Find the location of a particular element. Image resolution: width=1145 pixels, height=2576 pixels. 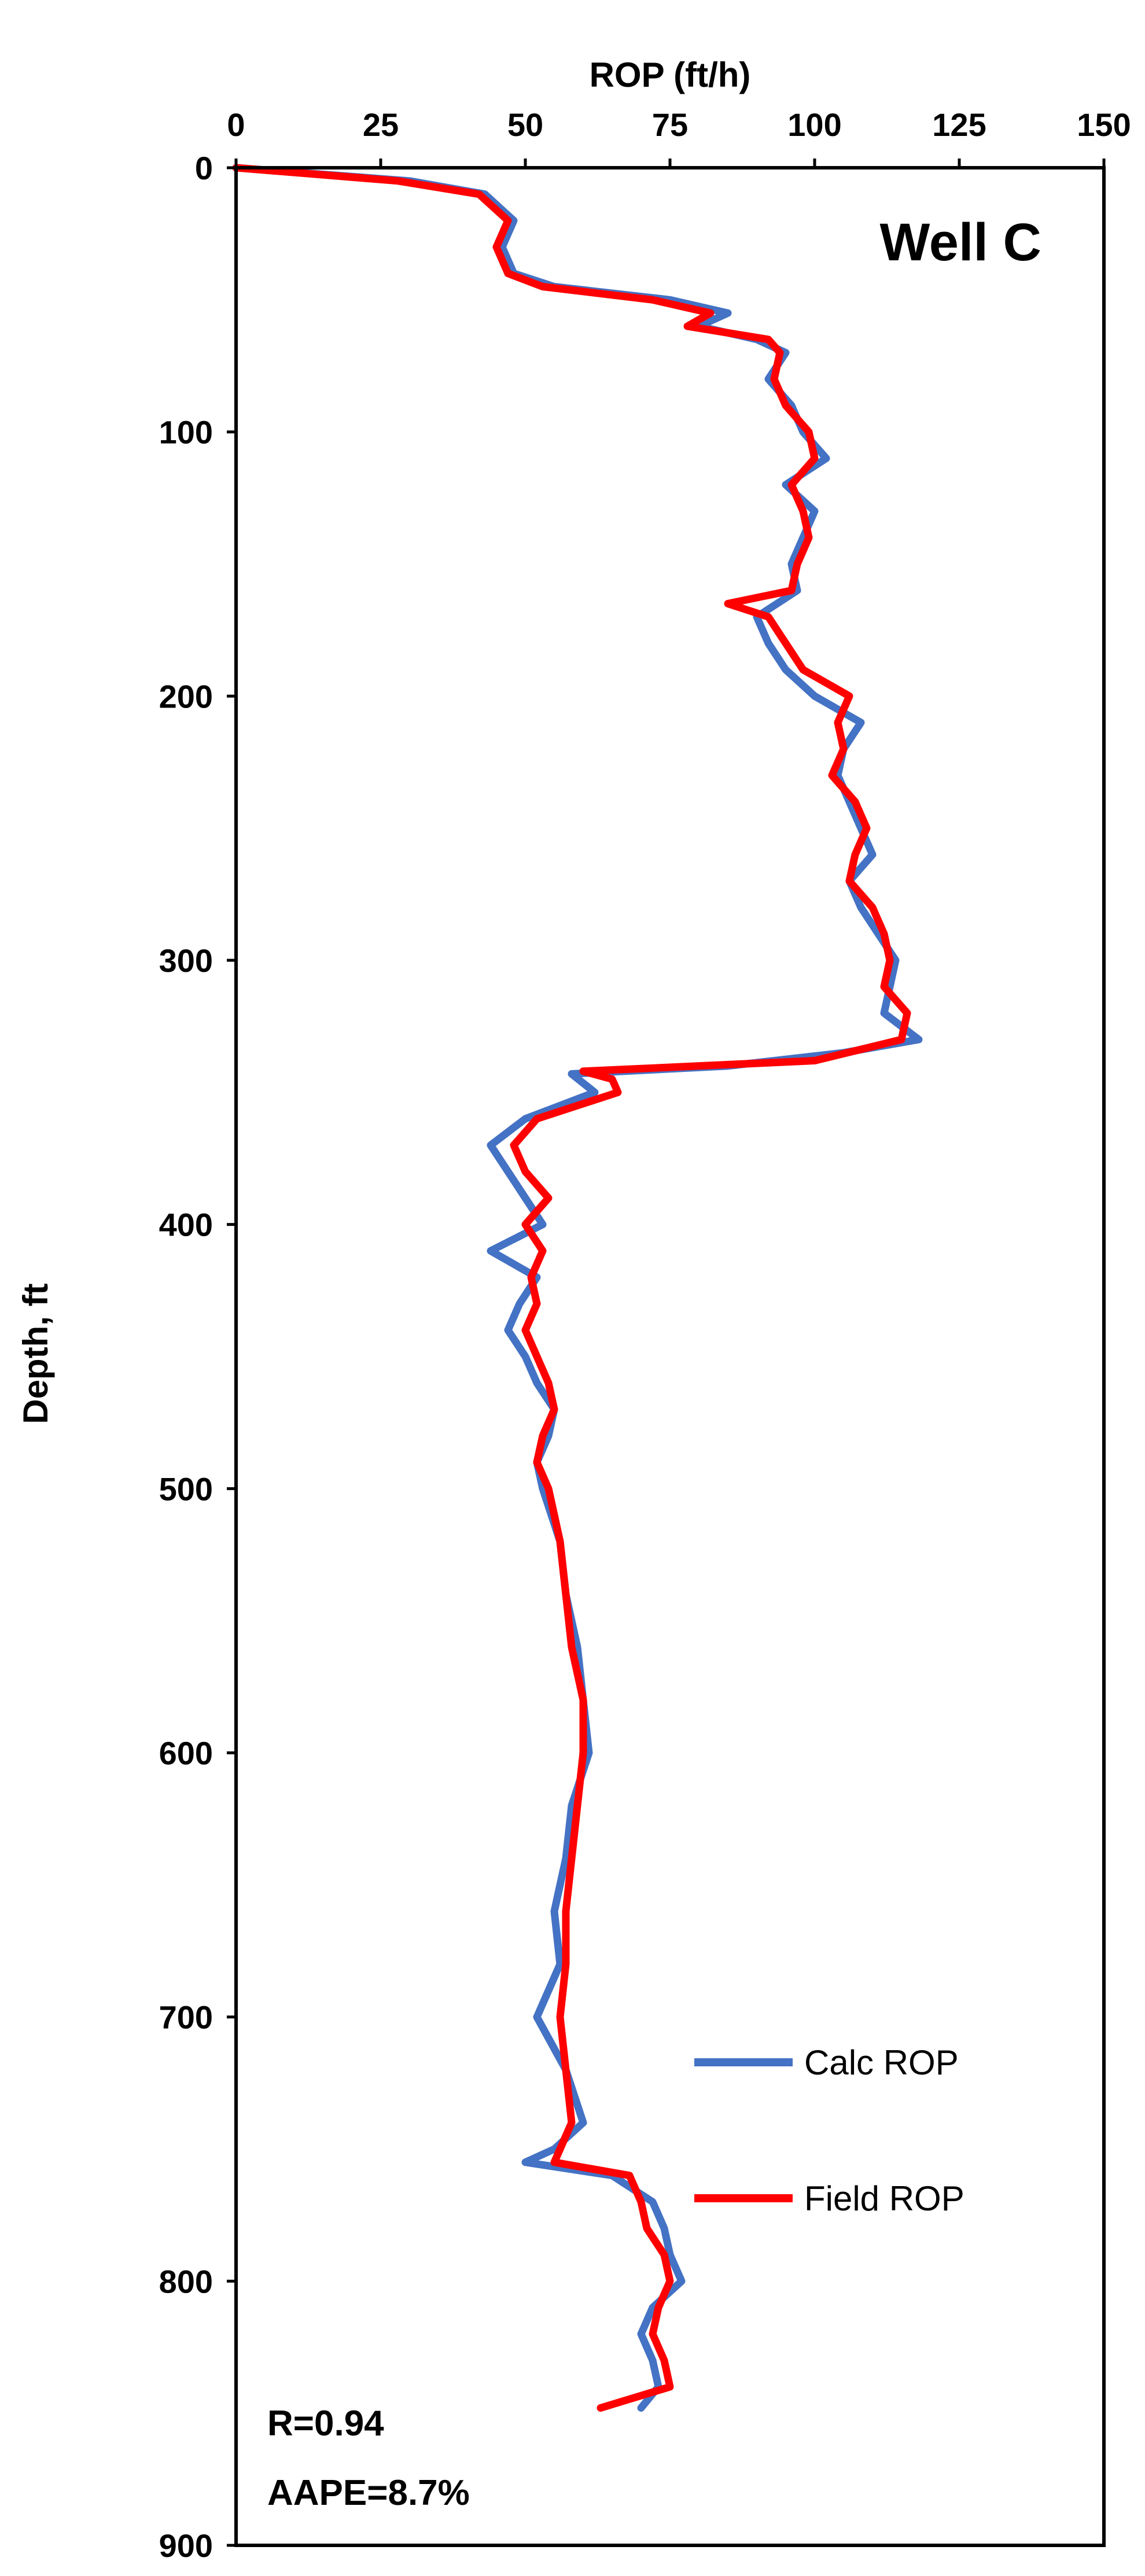

annotation-aape: AAPE=8.7% is located at coordinates (369, 2493).